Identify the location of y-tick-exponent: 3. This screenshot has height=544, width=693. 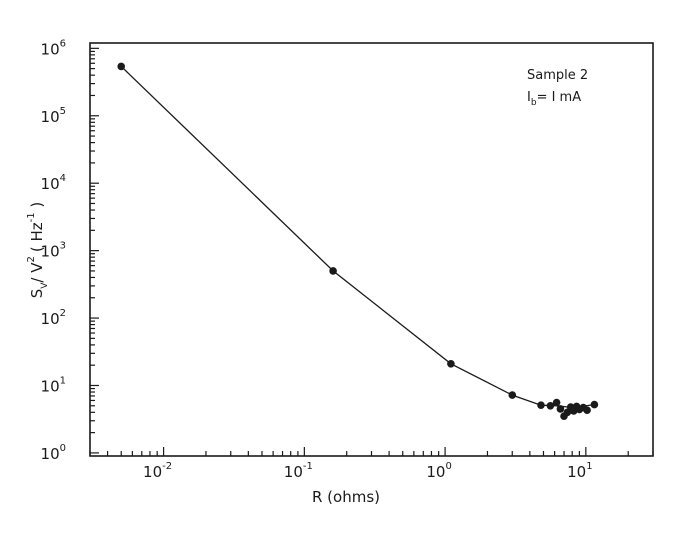
(63, 246).